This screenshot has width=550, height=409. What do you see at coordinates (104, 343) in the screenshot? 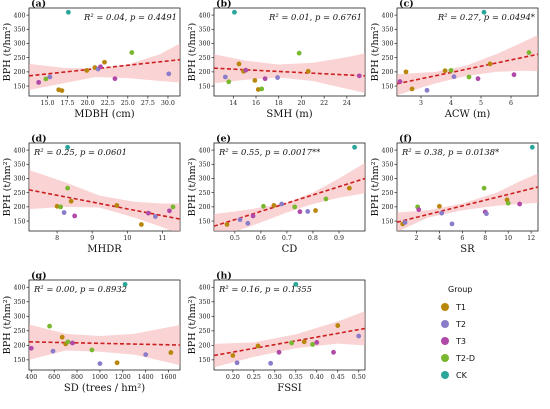
I see `regression-line` at bounding box center [104, 343].